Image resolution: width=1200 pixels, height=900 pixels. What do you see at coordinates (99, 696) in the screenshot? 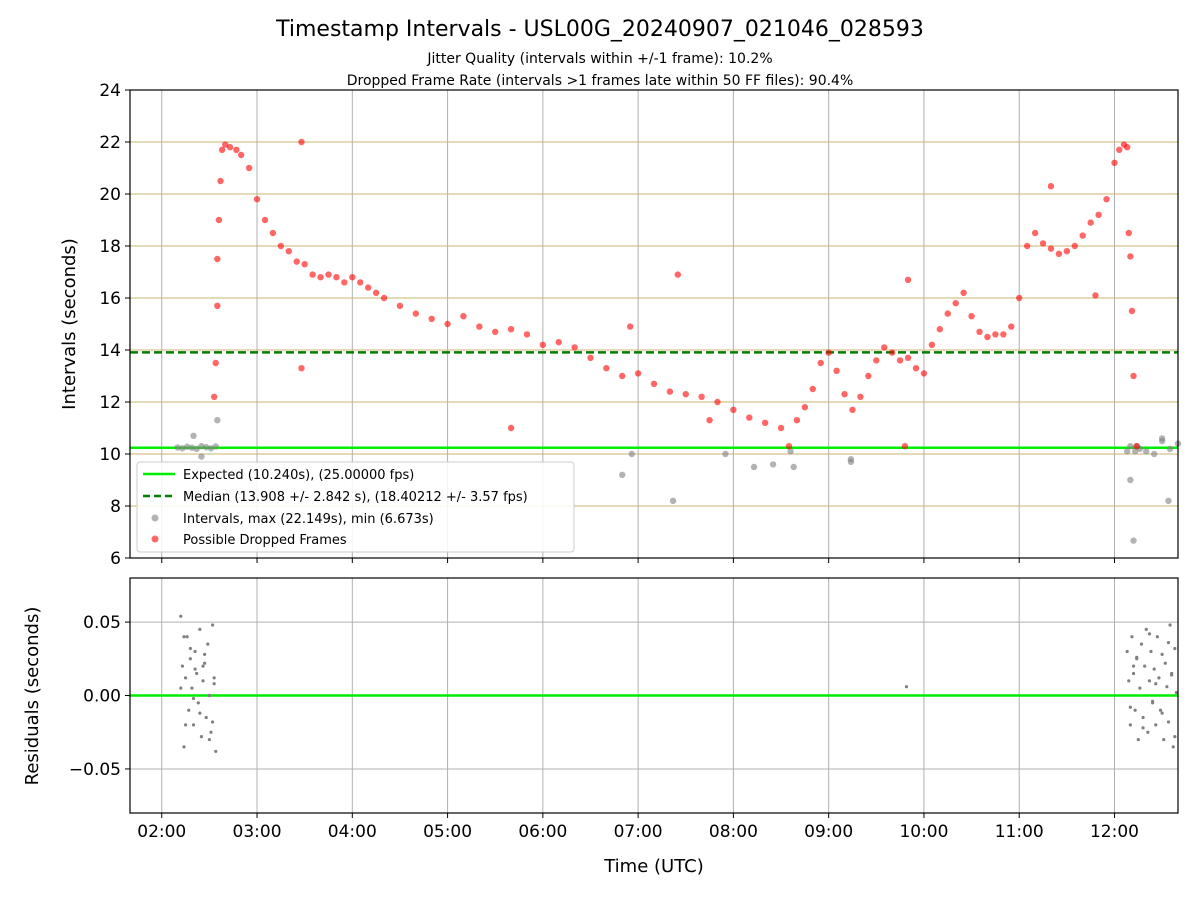
I see `bottom-y-ticks: −0.05 0.00 0.05` at bounding box center [99, 696].